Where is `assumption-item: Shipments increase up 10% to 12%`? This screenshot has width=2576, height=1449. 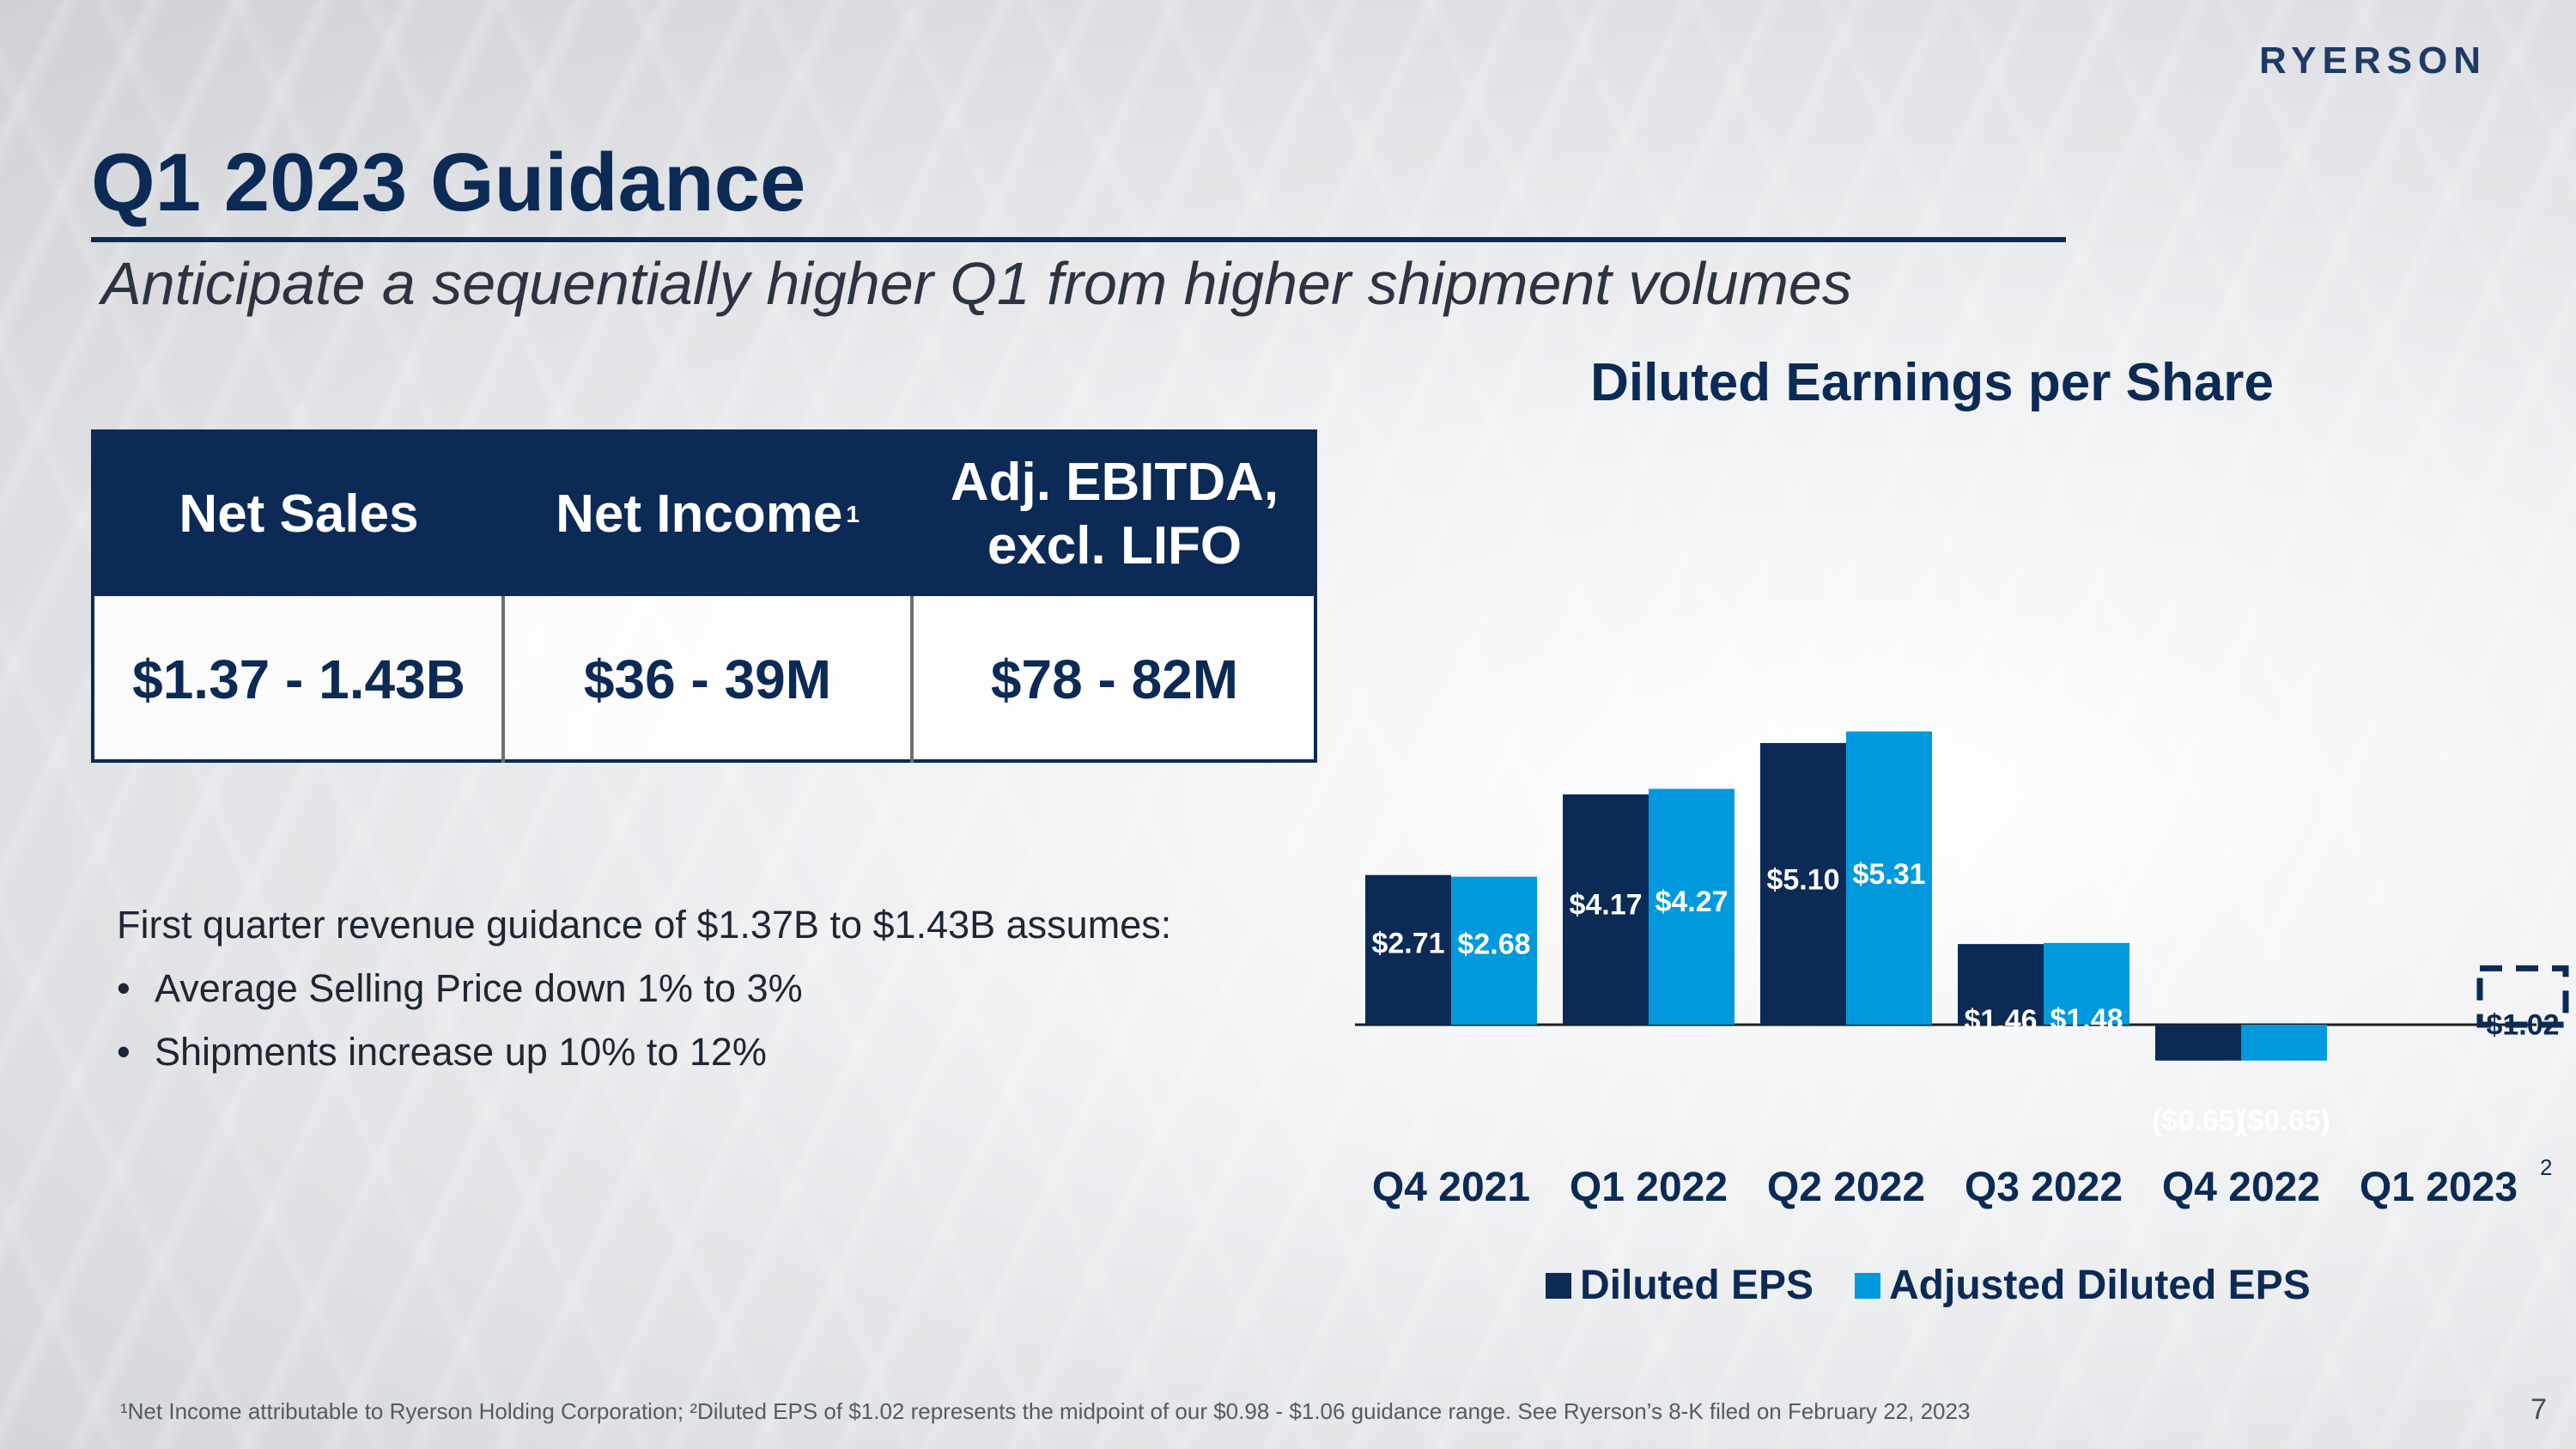 assumption-item: Shipments increase up 10% to 12% is located at coordinates (675, 1052).